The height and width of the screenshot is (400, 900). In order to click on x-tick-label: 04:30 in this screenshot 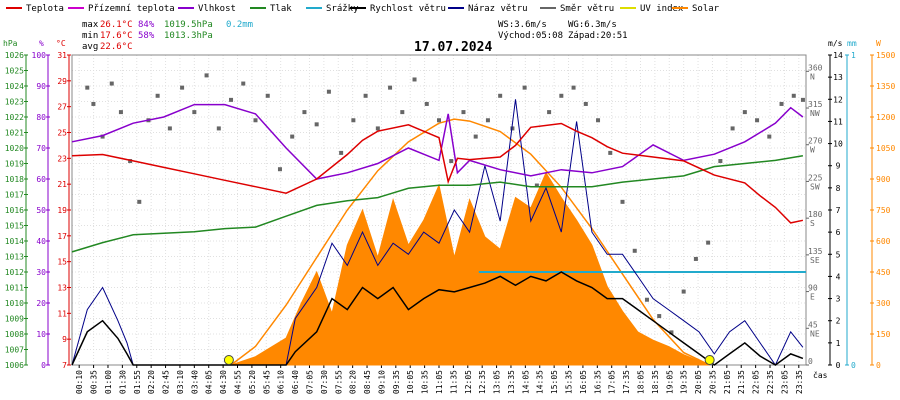, I will do `click(223, 382)`.